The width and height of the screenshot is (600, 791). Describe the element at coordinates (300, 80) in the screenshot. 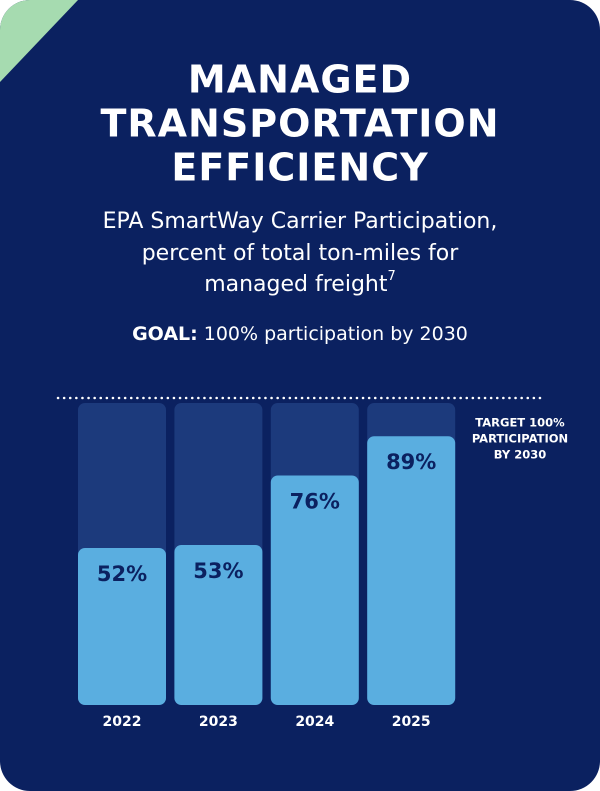

I see `title-line: MANAGED` at that location.